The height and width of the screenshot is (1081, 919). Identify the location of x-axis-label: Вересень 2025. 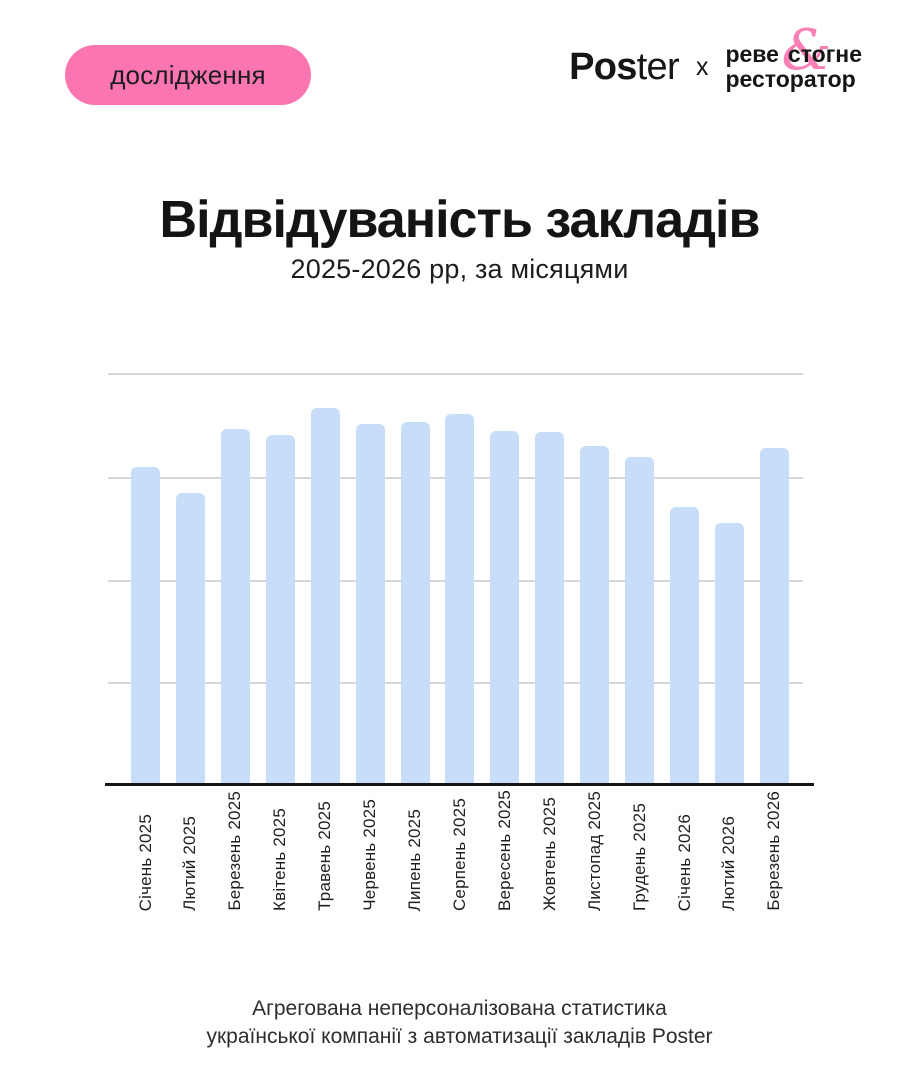
(504, 850).